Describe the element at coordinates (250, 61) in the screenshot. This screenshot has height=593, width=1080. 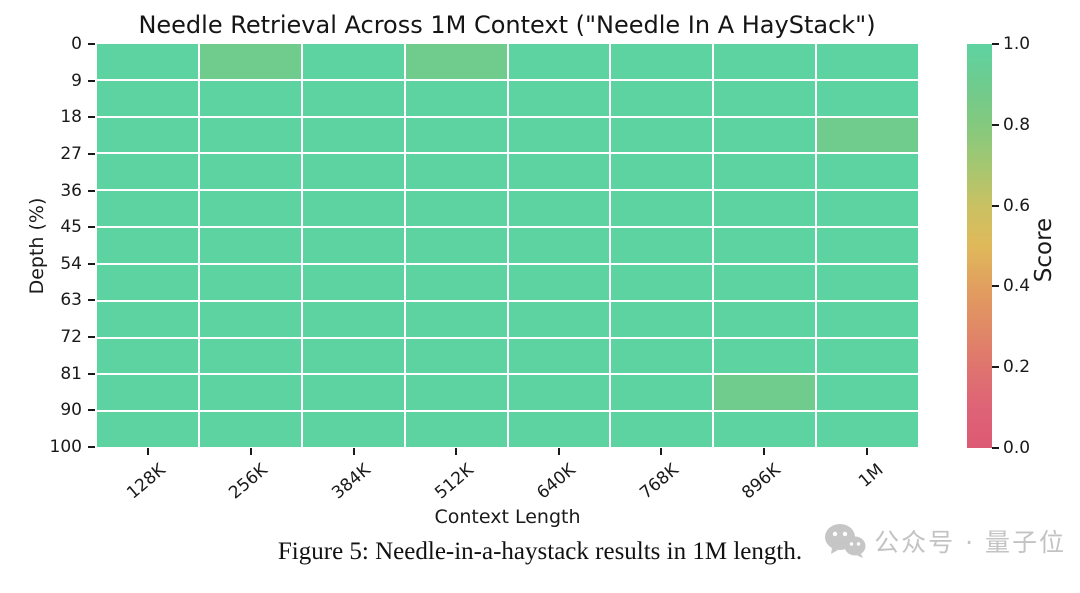
I see `heatmap-cell-r0c1` at that location.